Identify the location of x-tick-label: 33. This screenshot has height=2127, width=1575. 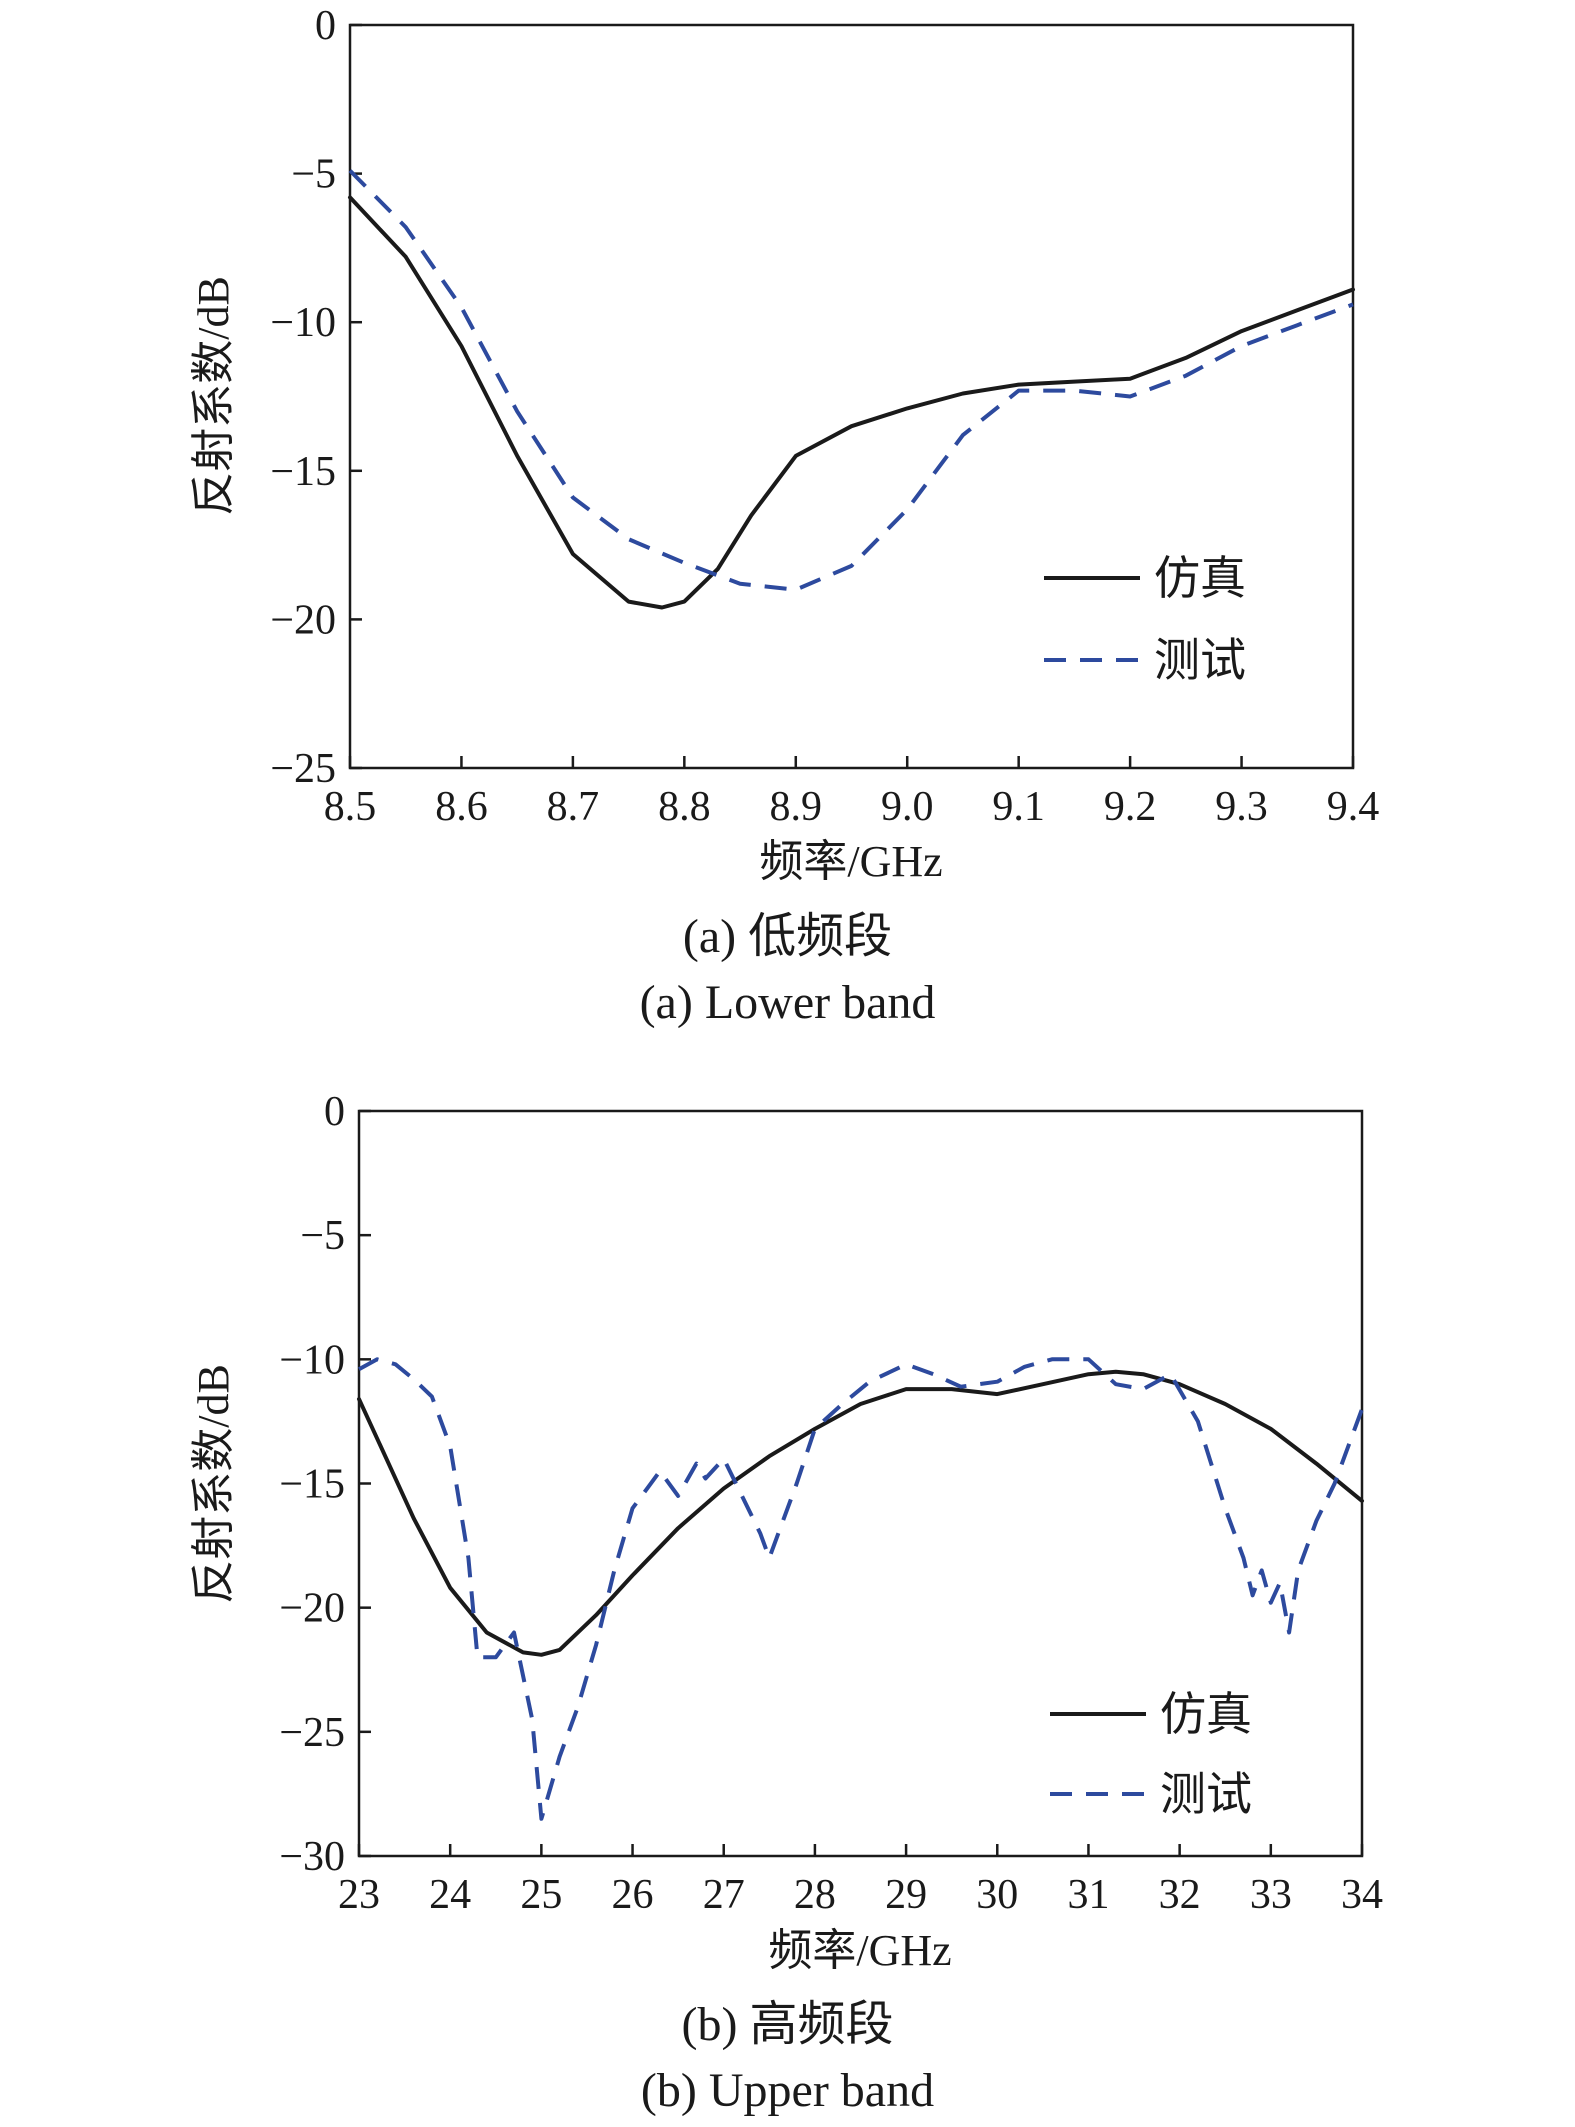
(1271, 1895).